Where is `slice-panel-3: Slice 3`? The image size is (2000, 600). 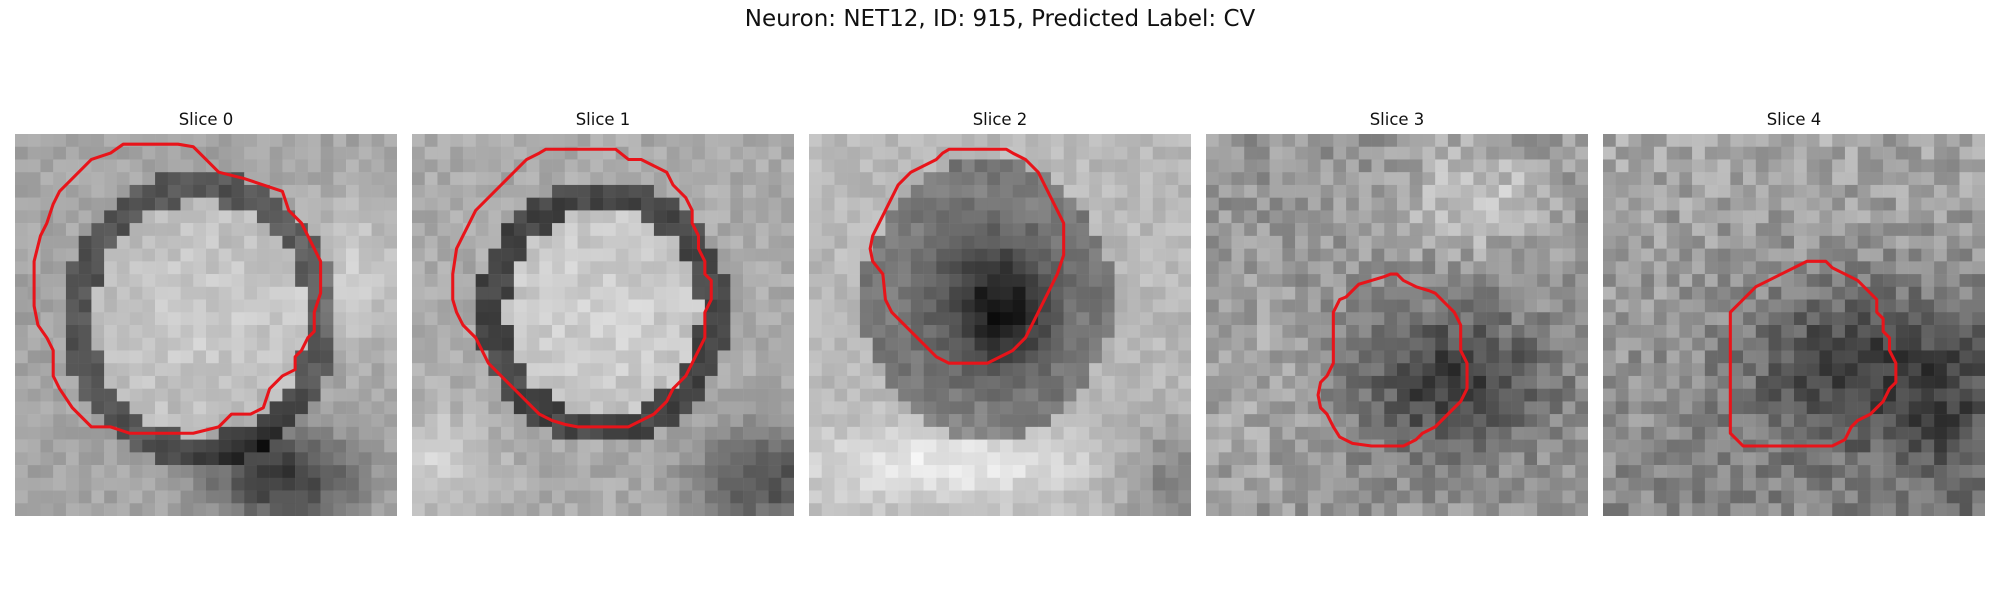
slice-panel-3: Slice 3 is located at coordinates (1397, 312).